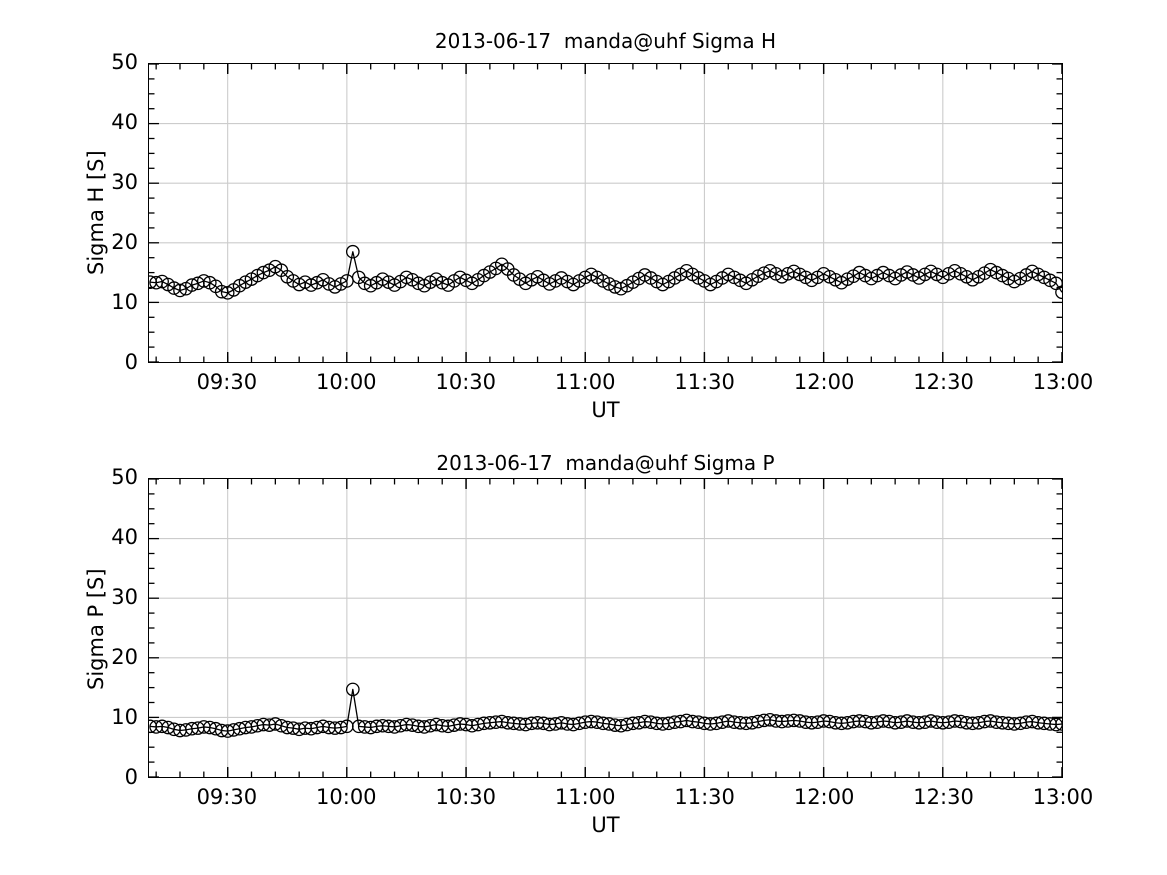 The height and width of the screenshot is (875, 1167). I want to click on y-tick-labels-sigma-h: 50 40 30 20 10 0, so click(109, 212).